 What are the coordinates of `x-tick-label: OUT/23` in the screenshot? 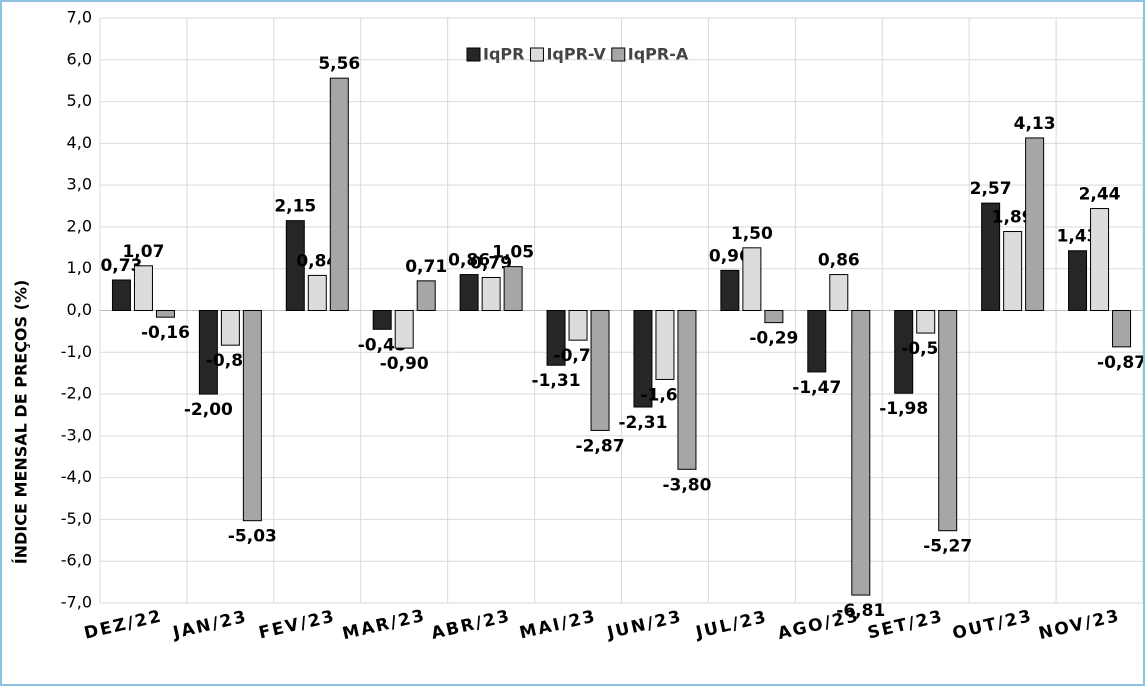 It's located at (993, 625).